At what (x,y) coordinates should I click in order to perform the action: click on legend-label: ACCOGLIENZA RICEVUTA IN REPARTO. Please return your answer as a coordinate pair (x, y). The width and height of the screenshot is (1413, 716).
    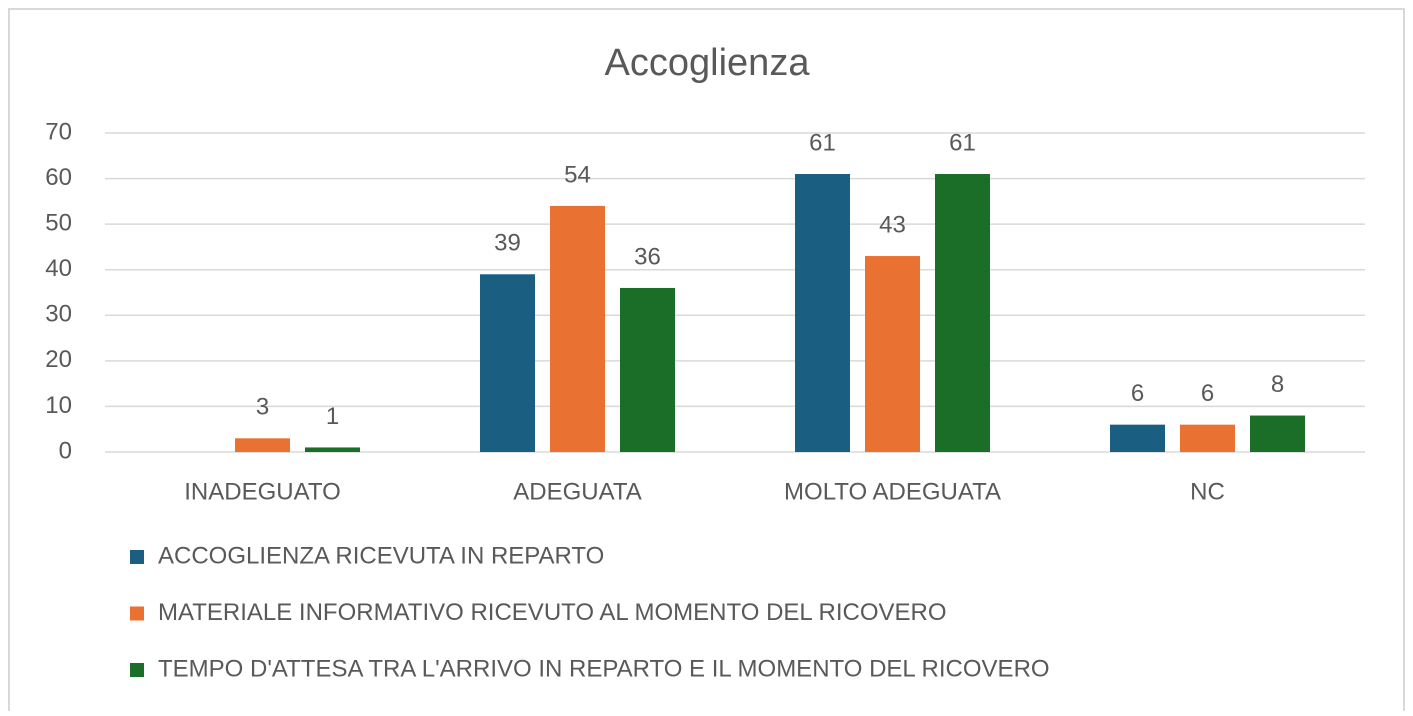
    Looking at the image, I should click on (381, 555).